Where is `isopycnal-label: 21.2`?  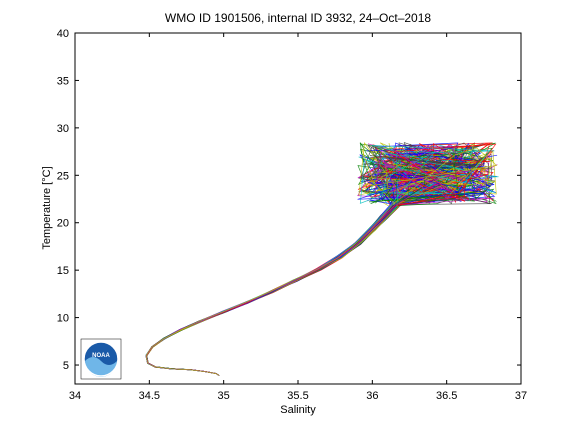 isopycnal-label: 21.2 is located at coordinates (365, 429).